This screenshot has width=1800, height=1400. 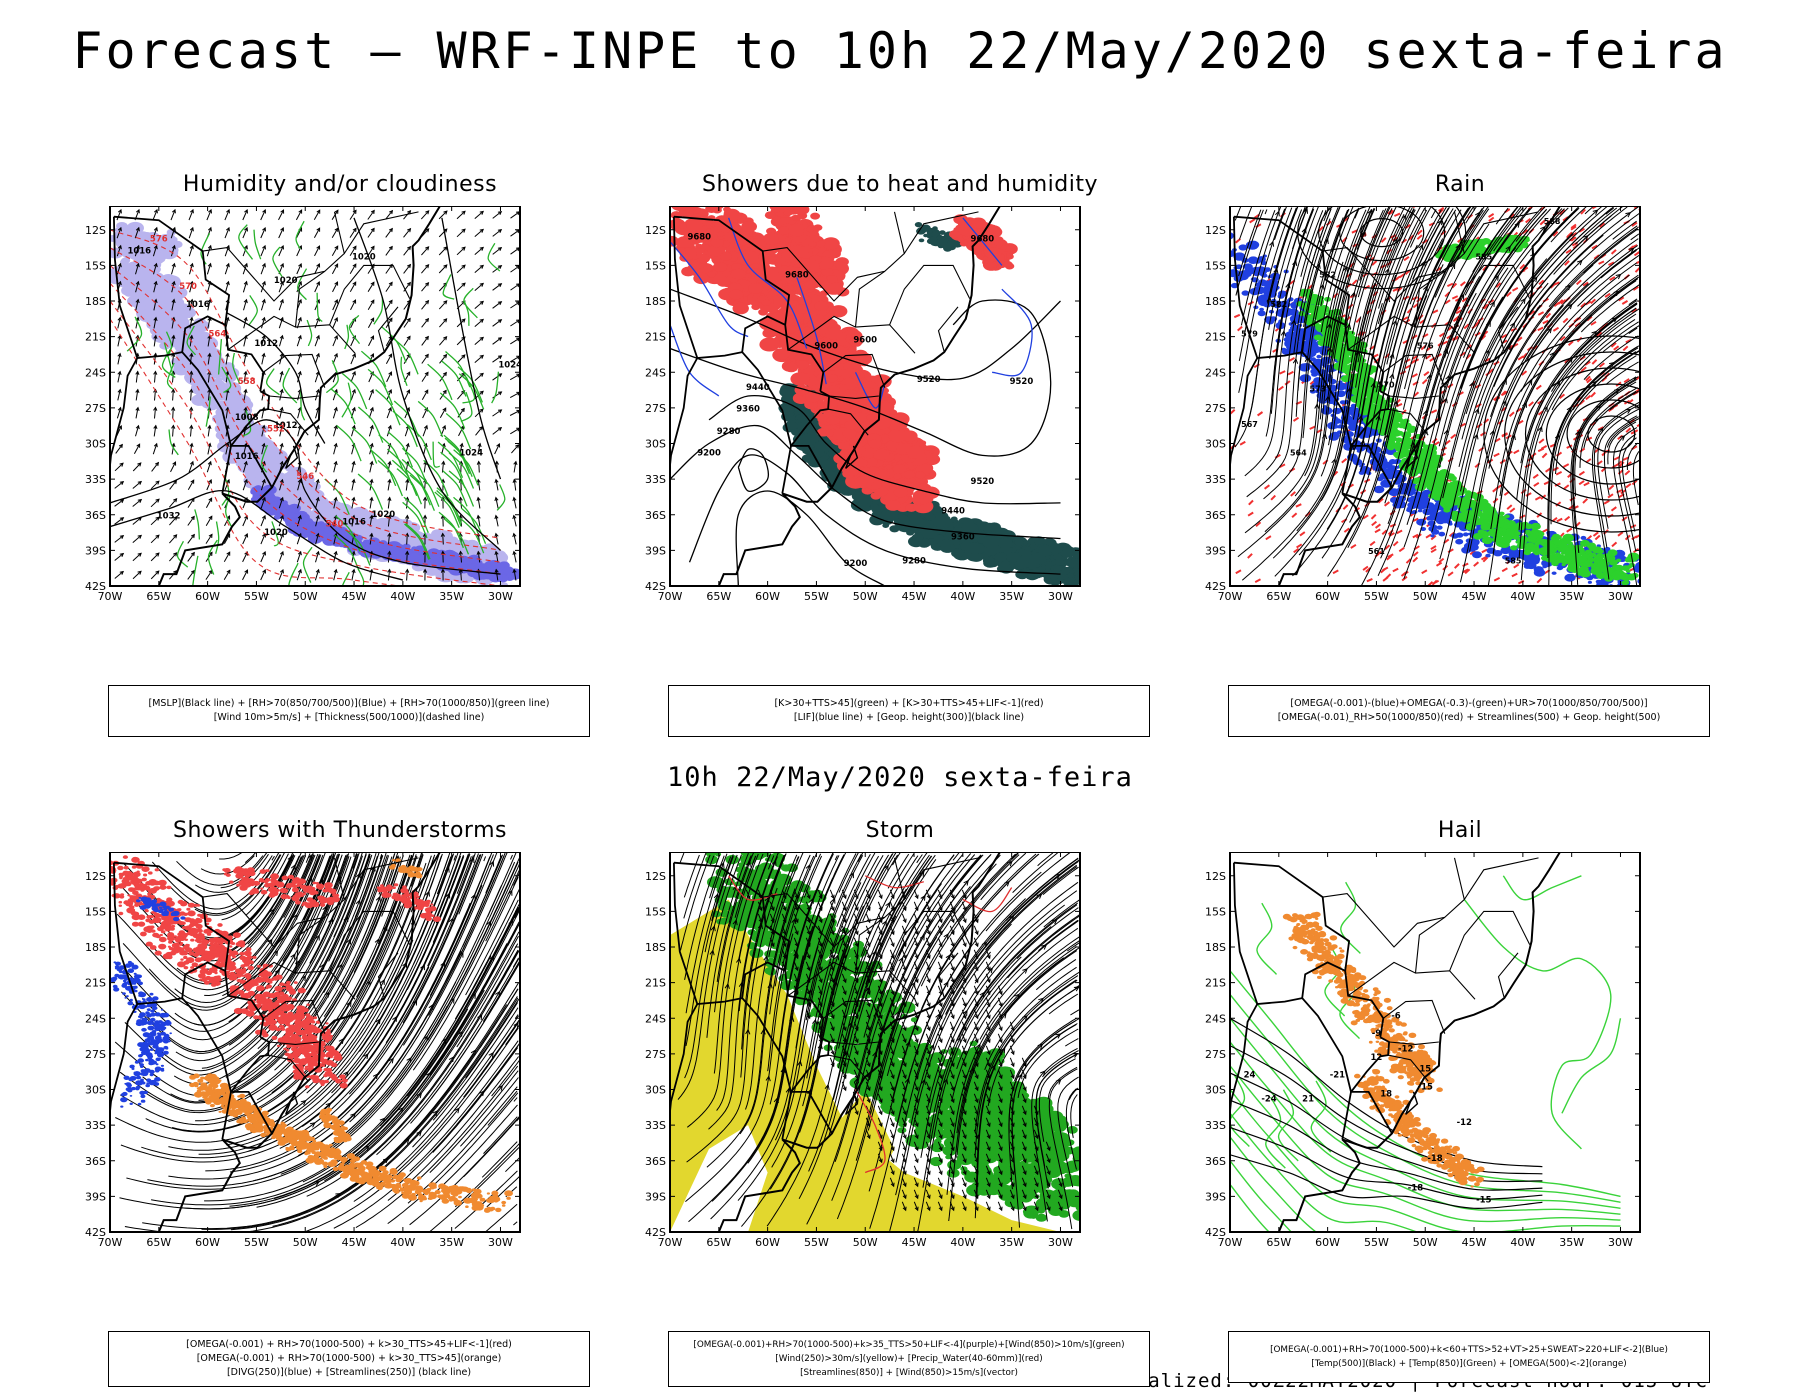 I want to click on contour-label: 9600, so click(x=865, y=341).